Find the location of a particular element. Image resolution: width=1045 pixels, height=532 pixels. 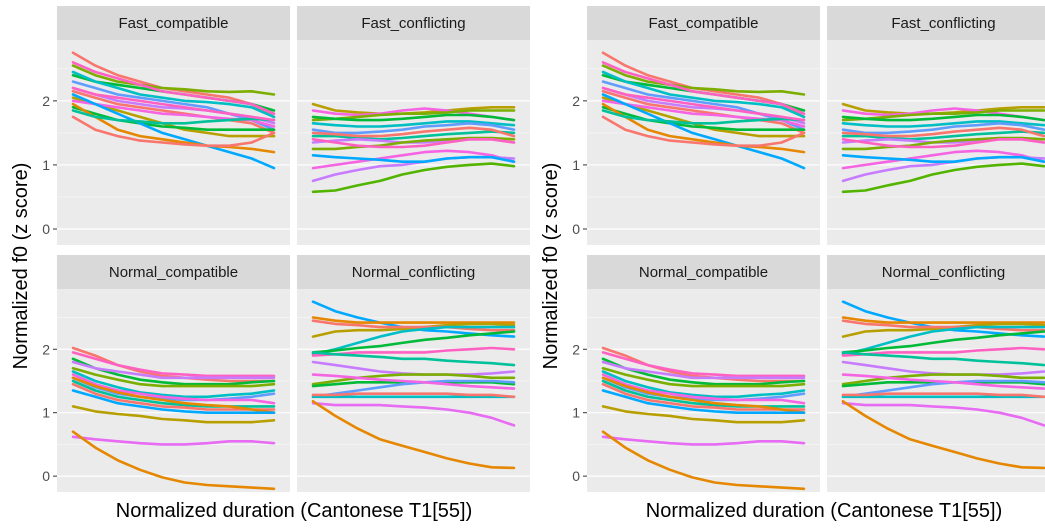

facet-title: Normal_compatible is located at coordinates (173, 272).